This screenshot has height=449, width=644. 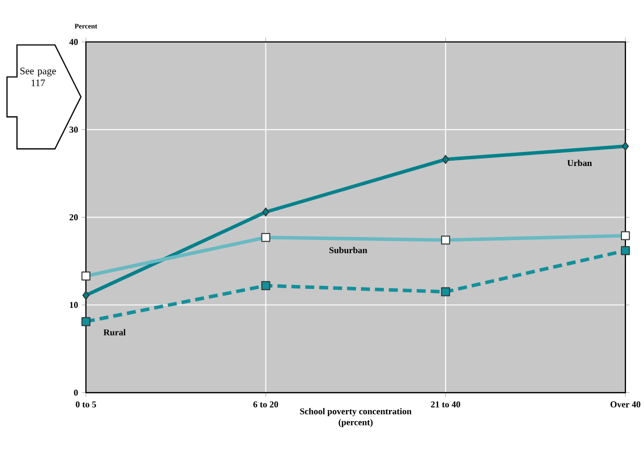 I want to click on series-label: Suburban, so click(x=348, y=250).